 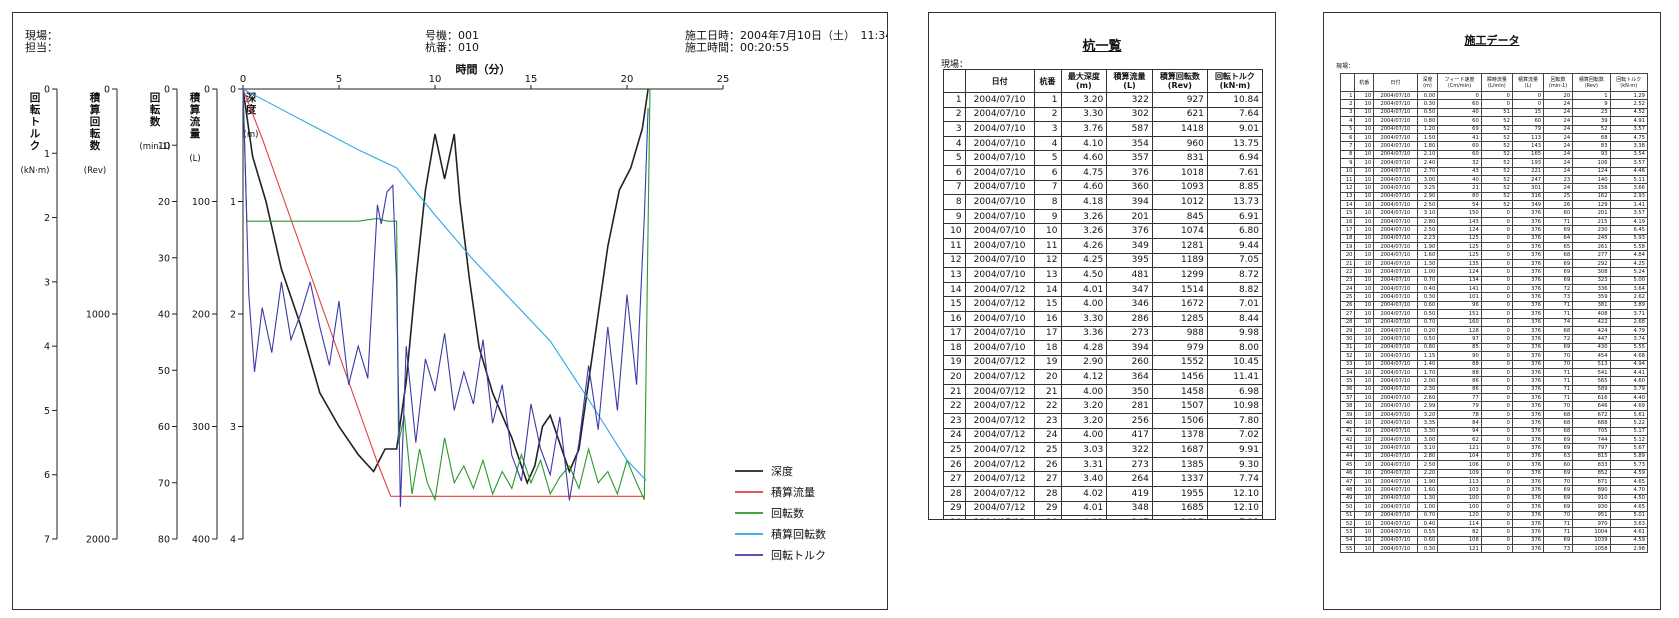 I want to click on cum_flow-axis-unit: (L), so click(x=194, y=159).